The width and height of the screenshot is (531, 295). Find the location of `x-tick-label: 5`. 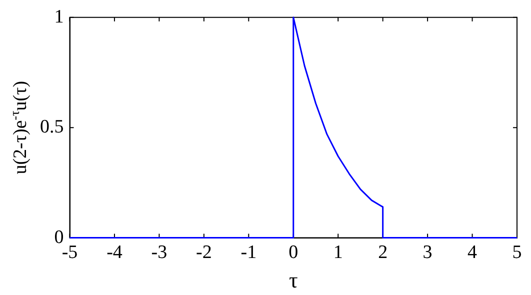

x-tick-label: 5 is located at coordinates (517, 253).